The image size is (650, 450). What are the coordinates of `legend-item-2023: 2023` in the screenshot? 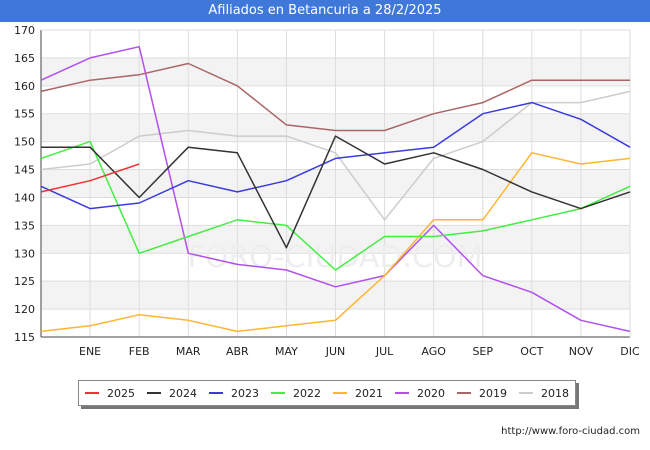 It's located at (234, 393).